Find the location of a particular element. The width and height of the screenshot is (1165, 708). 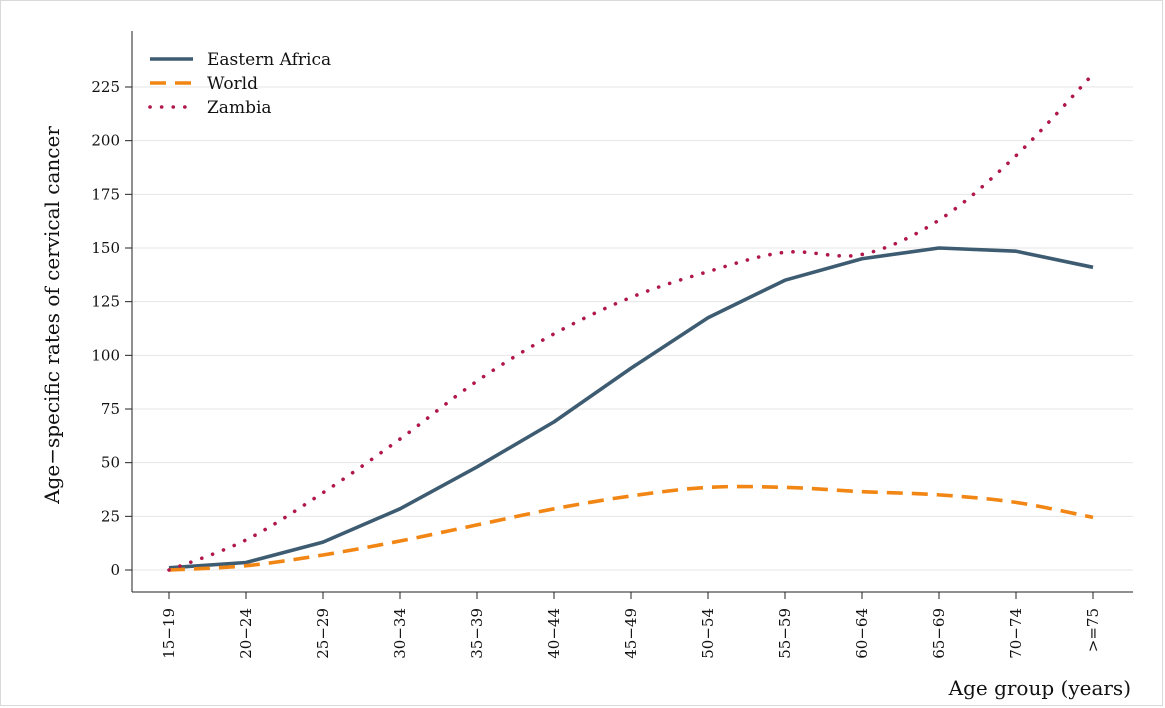

legend-label-eastern-africa: Eastern Africa is located at coordinates (269, 60).